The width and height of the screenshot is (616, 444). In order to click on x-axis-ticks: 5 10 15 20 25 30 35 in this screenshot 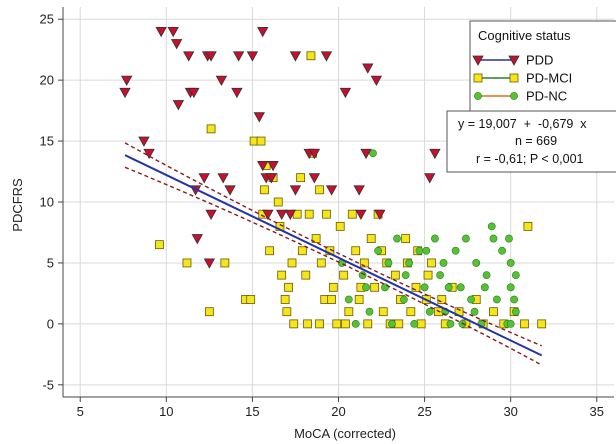, I will do `click(340, 408)`.